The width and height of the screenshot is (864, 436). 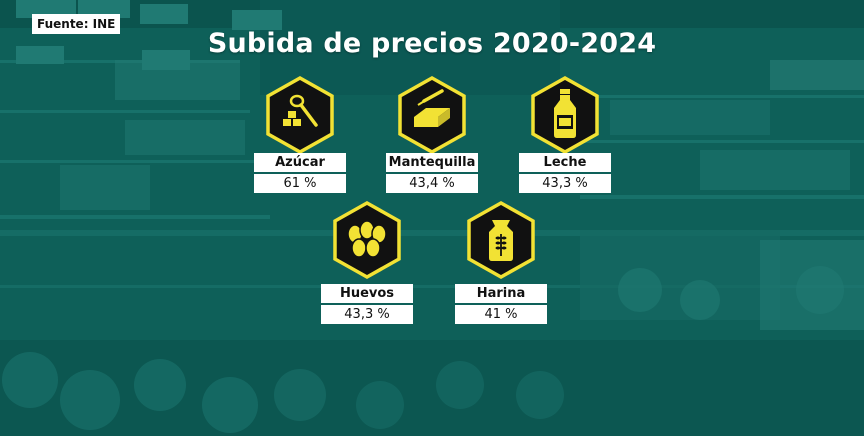 What do you see at coordinates (300, 115) in the screenshot?
I see `sugar-spoon-icon` at bounding box center [300, 115].